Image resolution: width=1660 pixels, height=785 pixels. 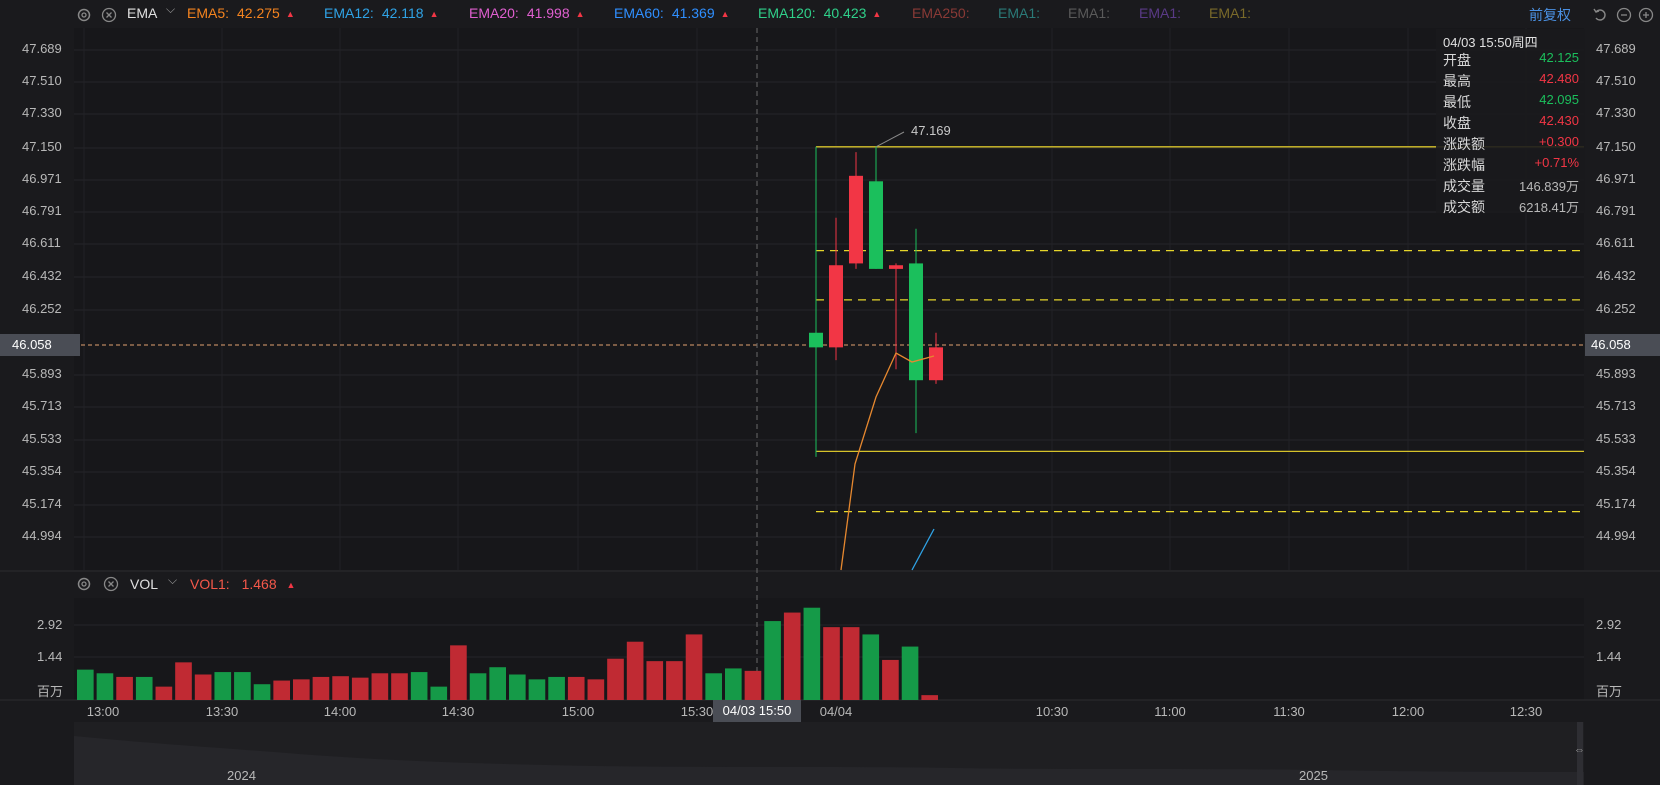 I want to click on volume-indicator-name: VOL, so click(x=144, y=584).